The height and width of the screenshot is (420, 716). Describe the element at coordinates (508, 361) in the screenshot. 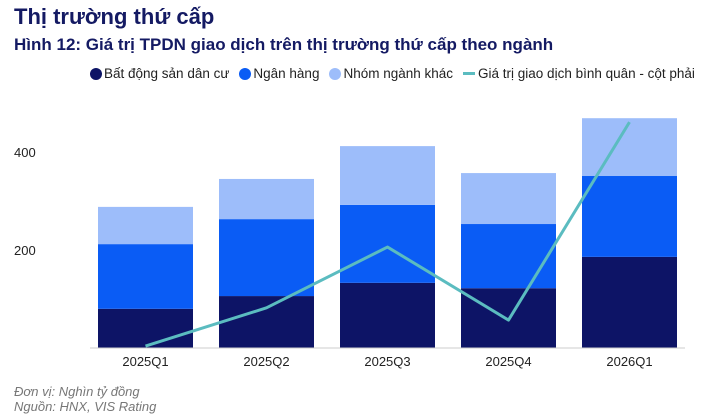

I see `x-tick-label: 2025Q4` at that location.